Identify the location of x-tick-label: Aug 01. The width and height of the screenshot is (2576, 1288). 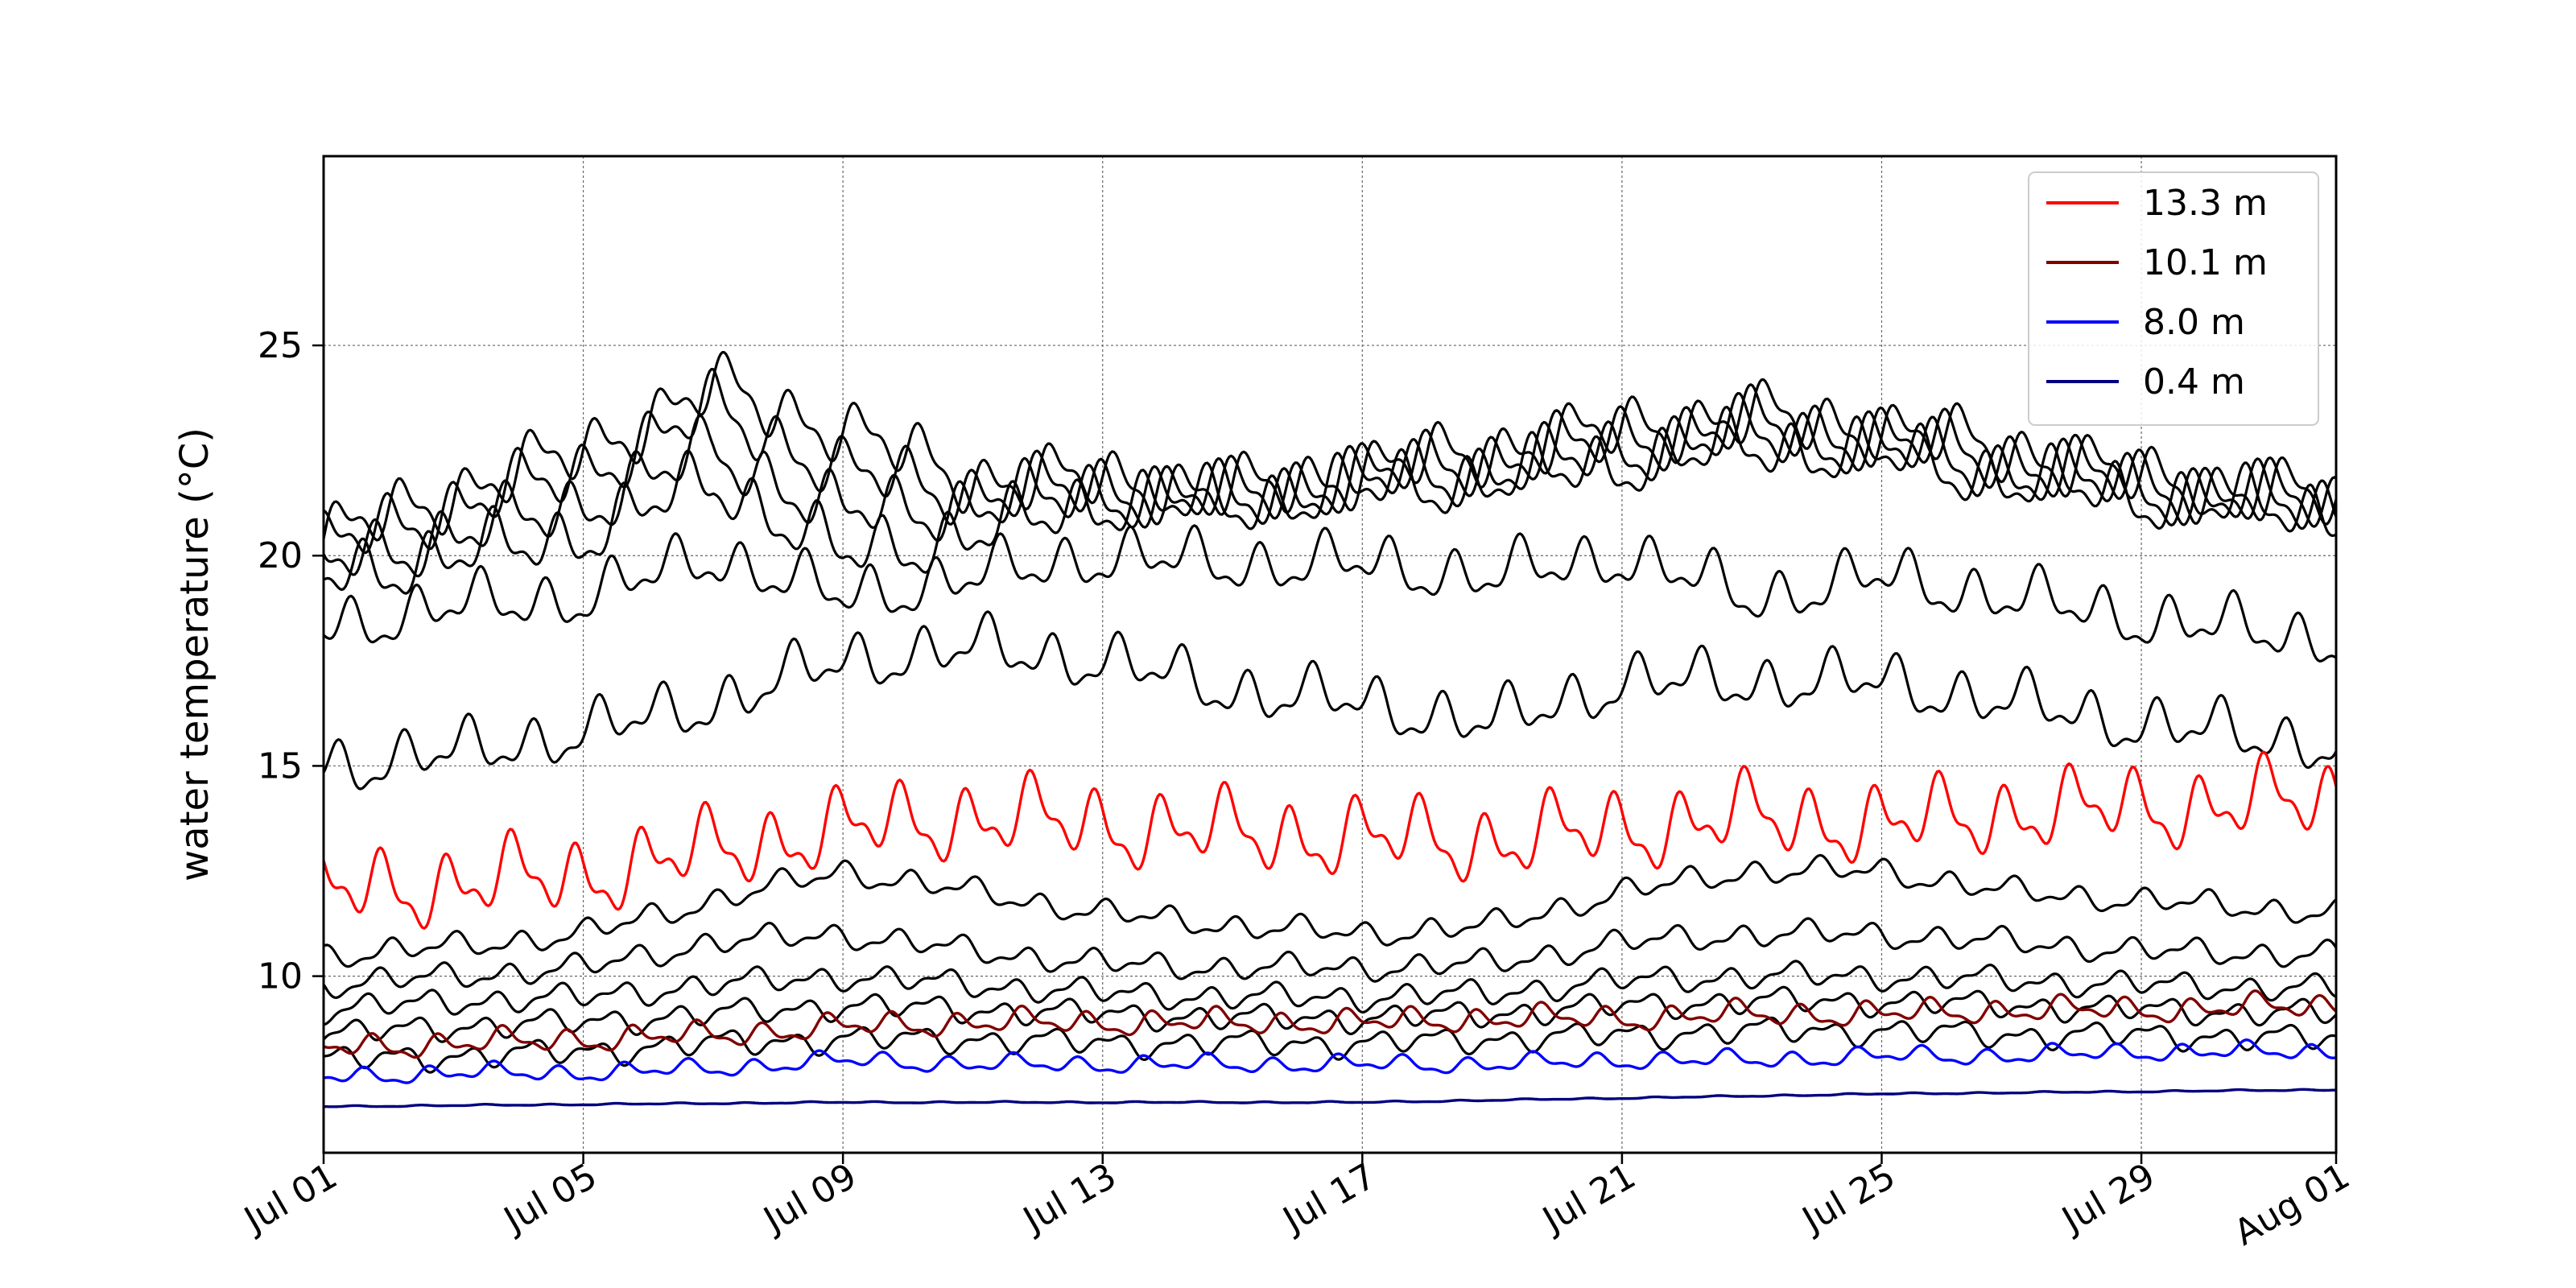
(2292, 1204).